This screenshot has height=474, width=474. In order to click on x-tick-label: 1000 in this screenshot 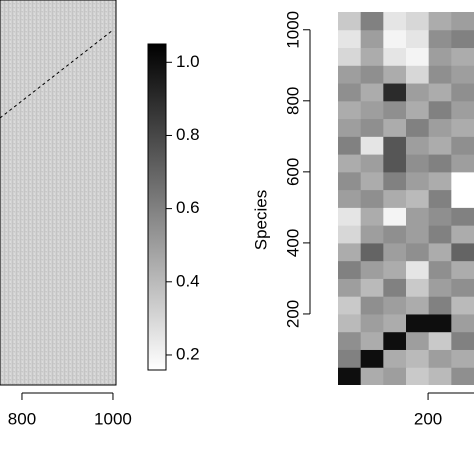, I will do `click(113, 418)`.